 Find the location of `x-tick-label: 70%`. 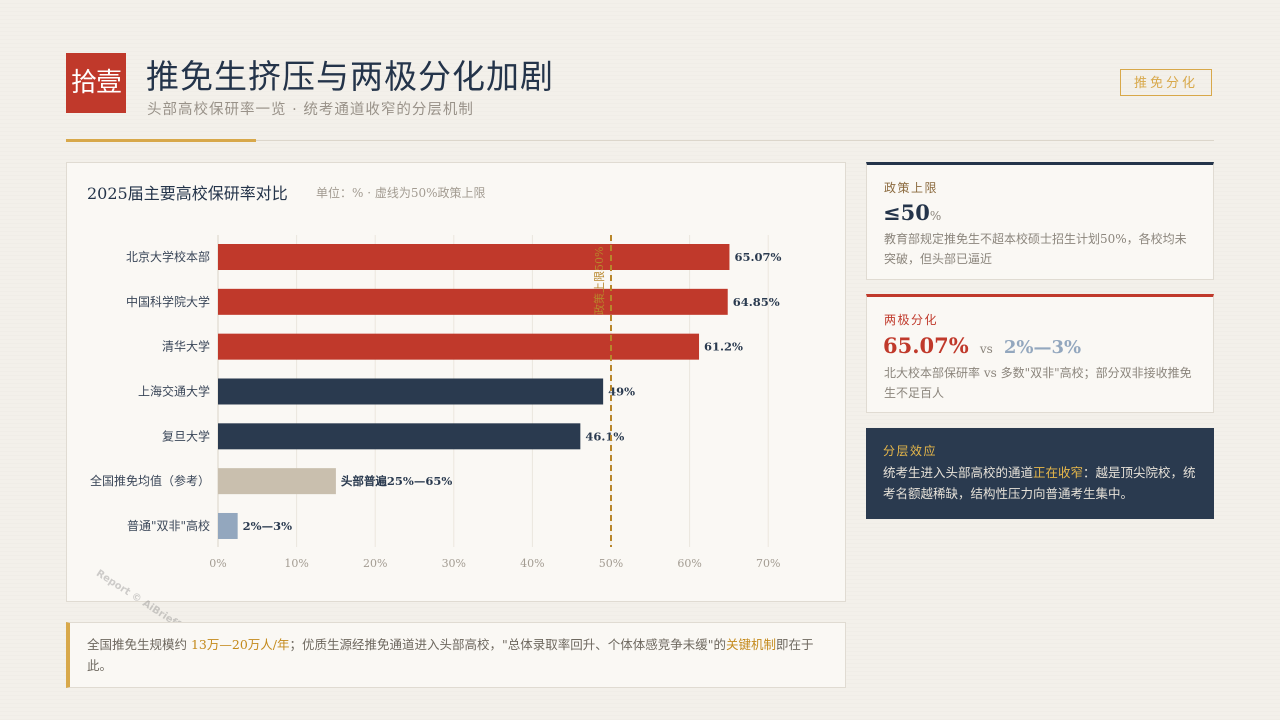

x-tick-label: 70% is located at coordinates (768, 563).